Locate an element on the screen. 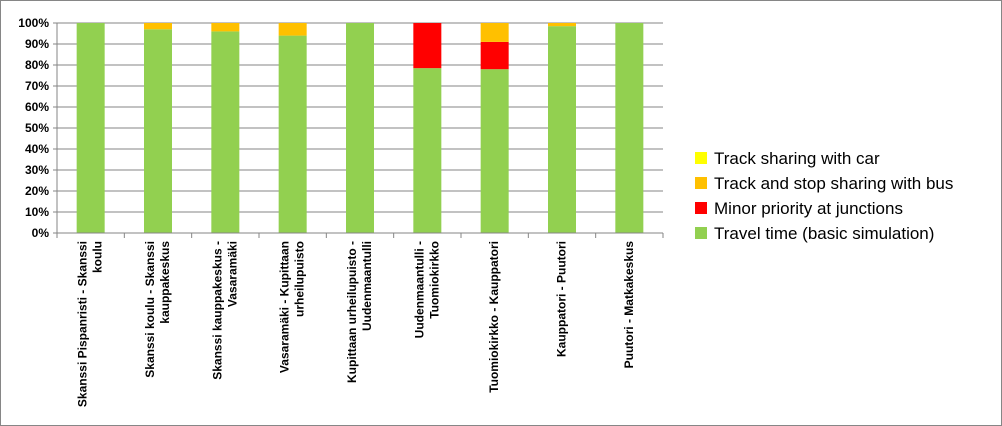 The image size is (1002, 426). y-tick-label: 40% is located at coordinates (37, 149).